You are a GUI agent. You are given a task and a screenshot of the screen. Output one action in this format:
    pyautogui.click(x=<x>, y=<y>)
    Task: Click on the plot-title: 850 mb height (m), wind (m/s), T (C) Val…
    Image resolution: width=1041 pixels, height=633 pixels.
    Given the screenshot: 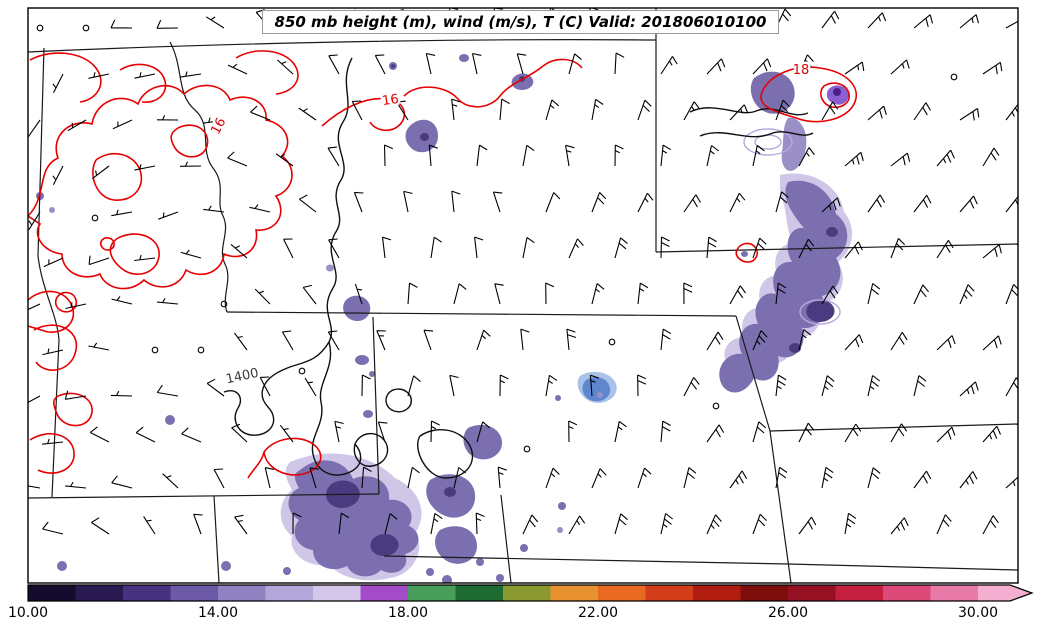 What is the action you would take?
    pyautogui.click(x=520, y=22)
    